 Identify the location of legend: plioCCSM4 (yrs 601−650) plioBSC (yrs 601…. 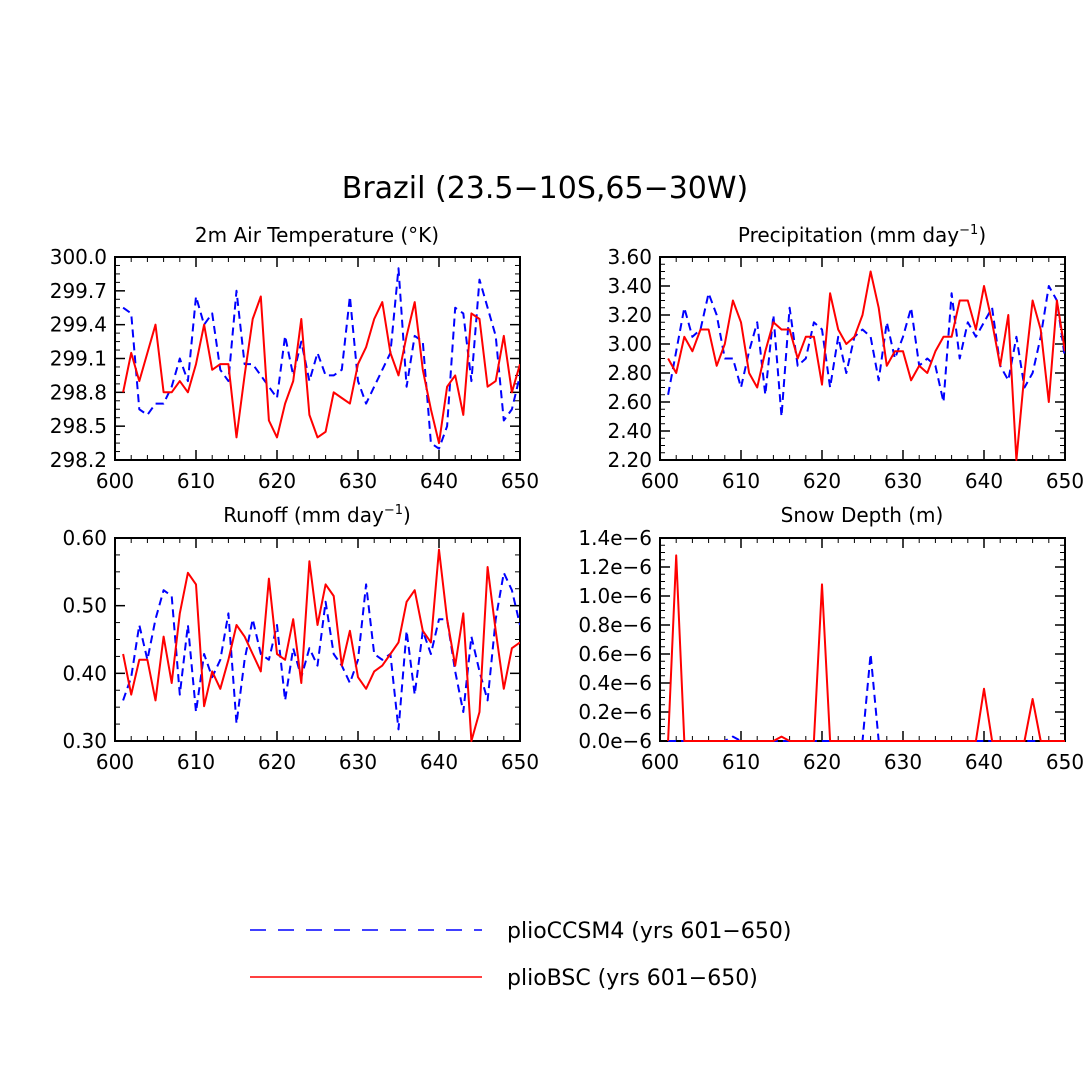
(520, 955).